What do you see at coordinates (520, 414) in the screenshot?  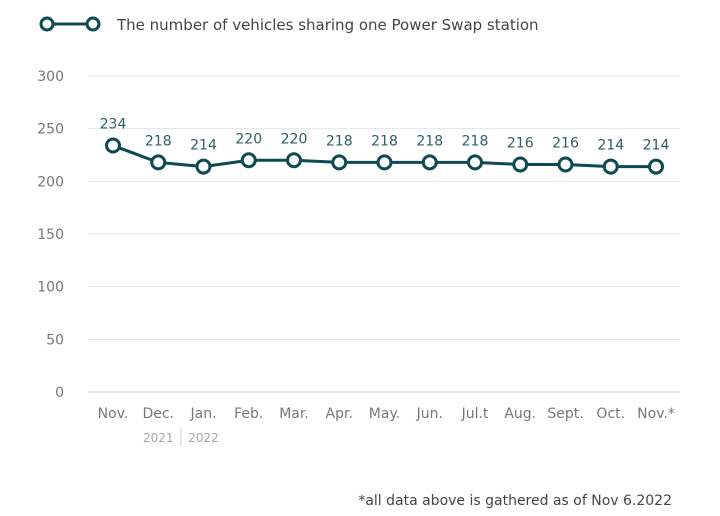 I see `x-tick-label: Aug.` at bounding box center [520, 414].